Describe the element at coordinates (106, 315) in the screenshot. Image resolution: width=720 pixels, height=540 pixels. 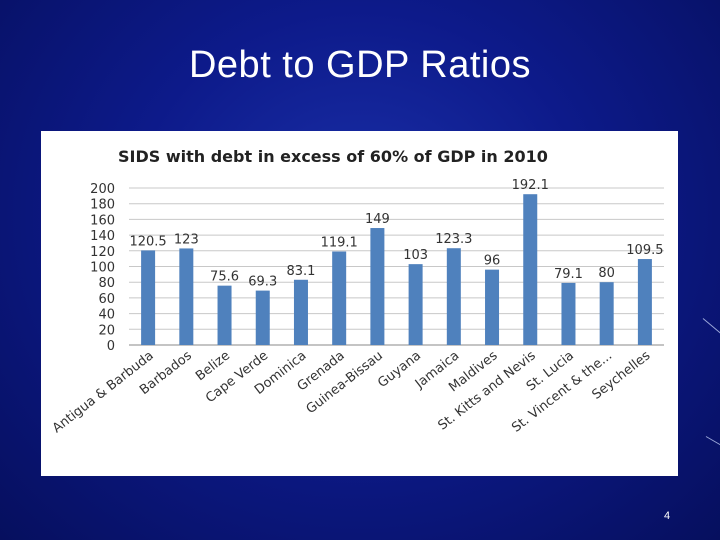
I see `y-tick-label: 40` at that location.